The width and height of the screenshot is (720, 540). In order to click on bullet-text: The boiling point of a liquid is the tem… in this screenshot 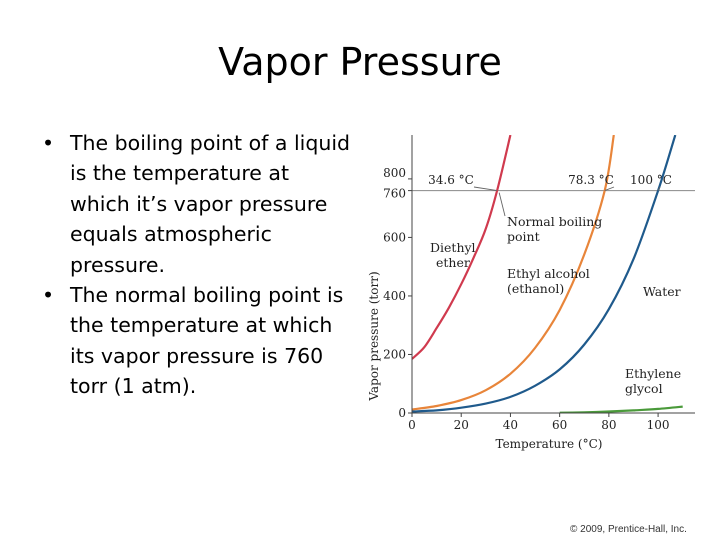, I will do `click(210, 204)`.